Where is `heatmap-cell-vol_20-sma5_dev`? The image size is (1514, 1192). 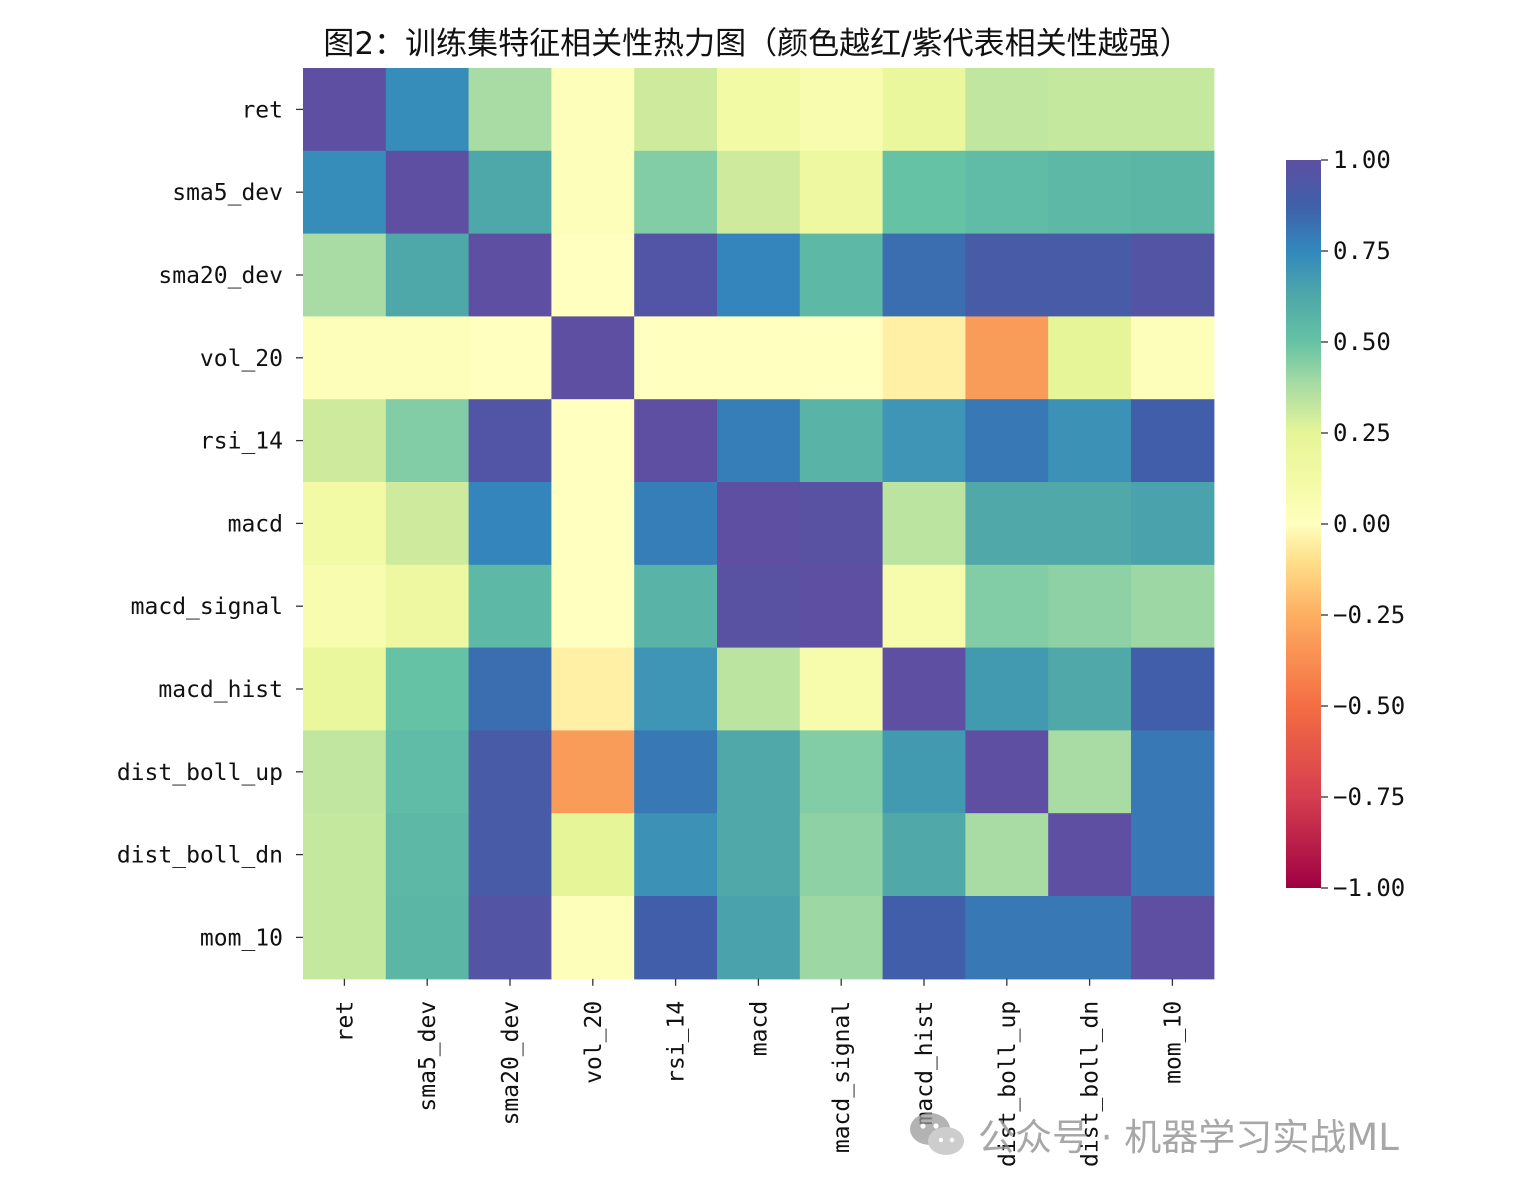
heatmap-cell-vol_20-sma5_dev is located at coordinates (427, 358).